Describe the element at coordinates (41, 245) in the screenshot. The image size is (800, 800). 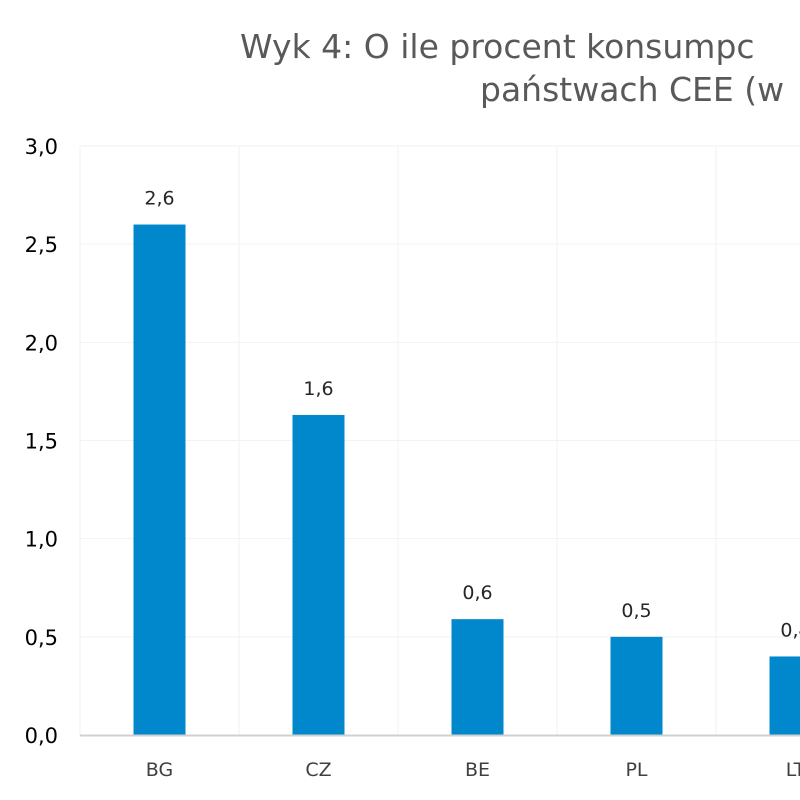
I see `y-tick-label: 2,5` at that location.